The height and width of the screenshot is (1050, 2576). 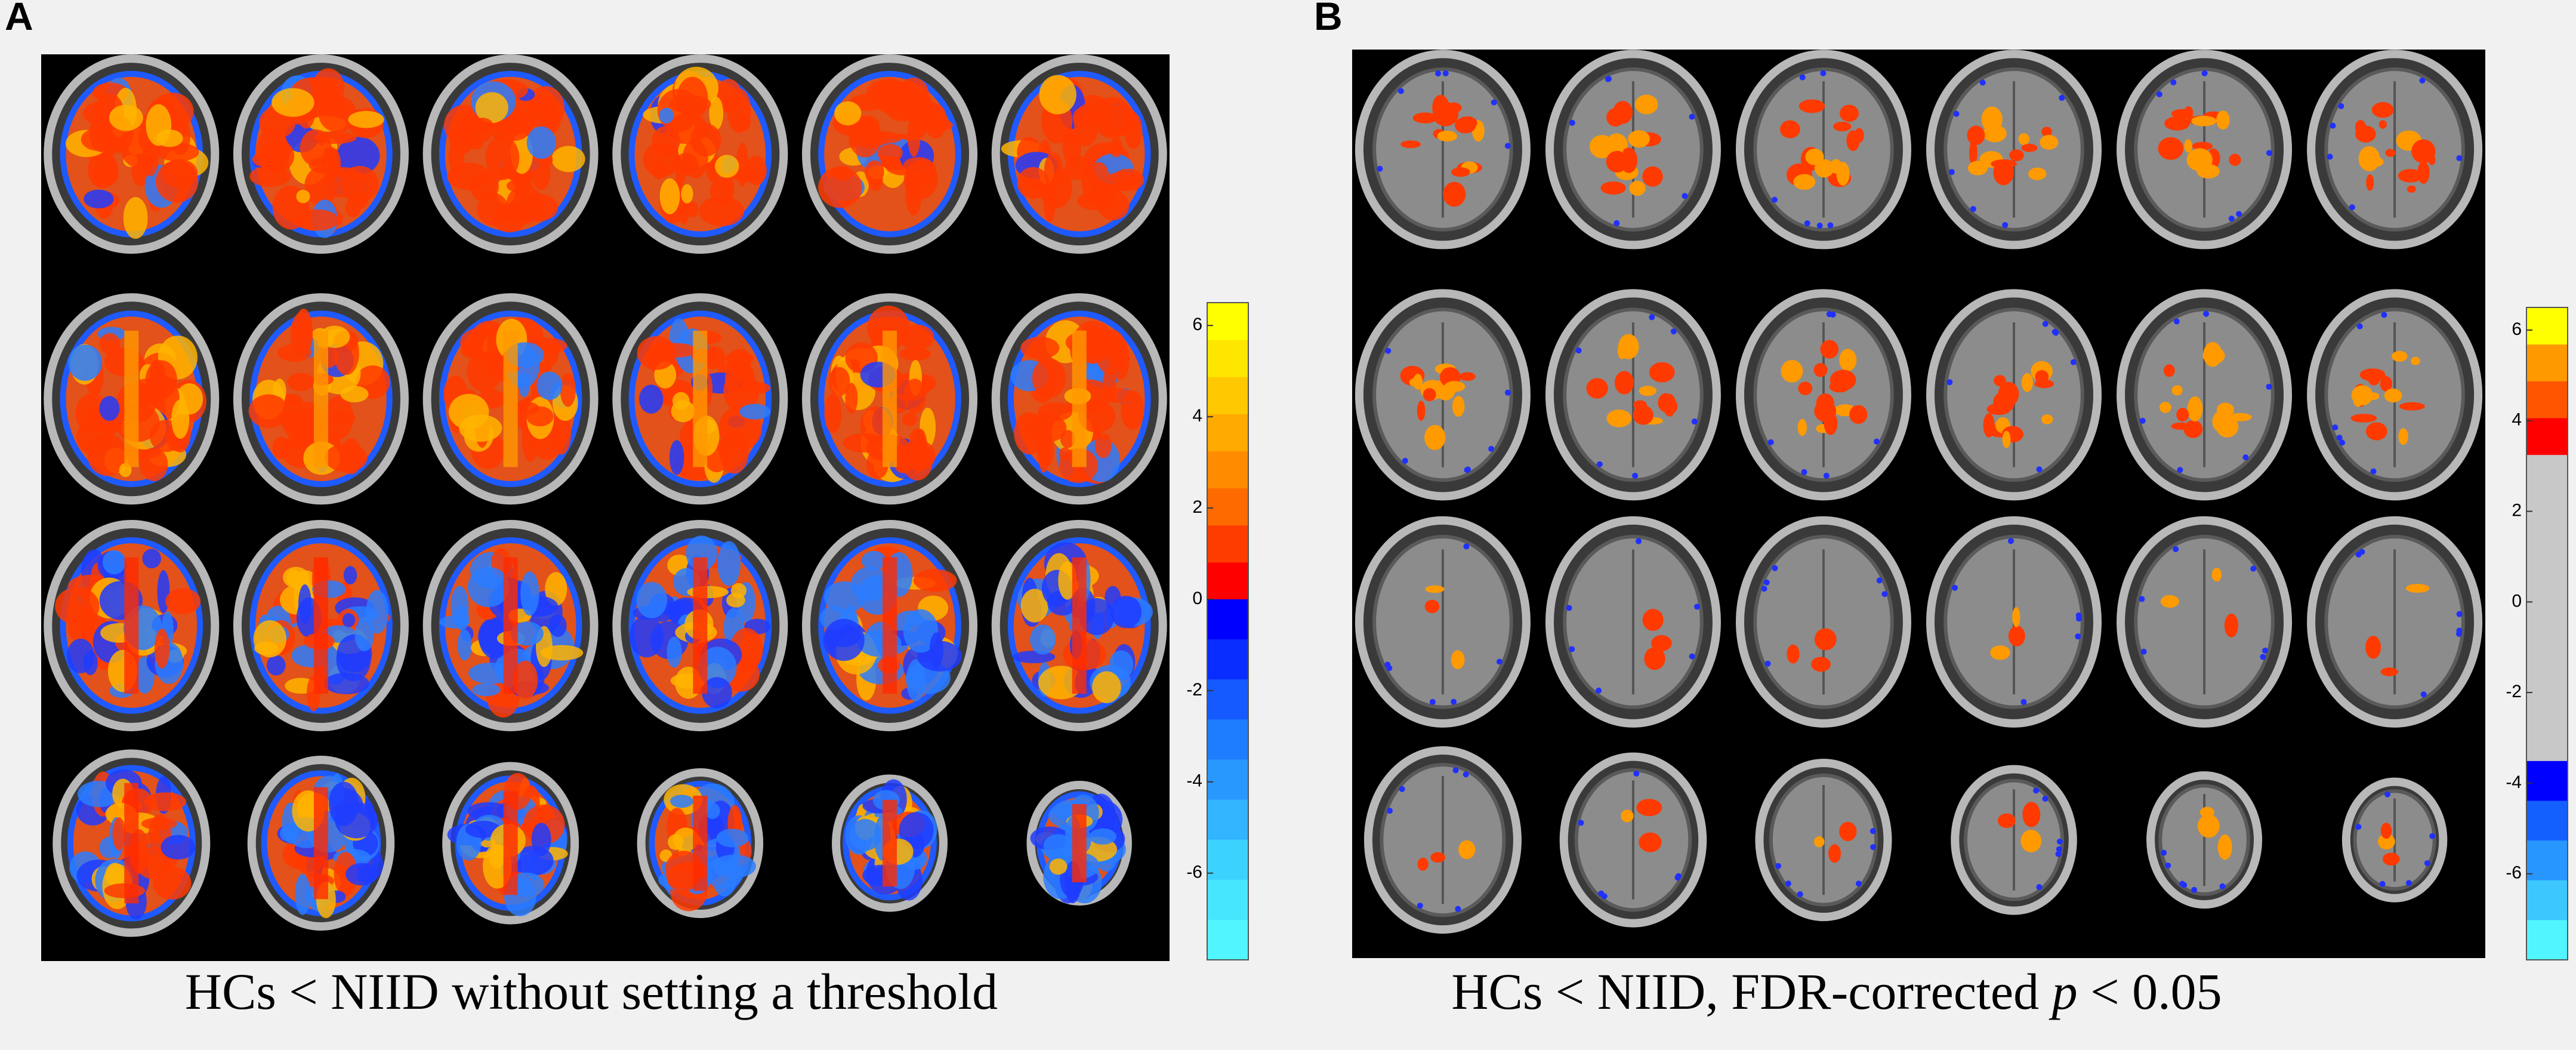 What do you see at coordinates (1197, 507) in the screenshot?
I see `colorbar-tick-label: 2` at bounding box center [1197, 507].